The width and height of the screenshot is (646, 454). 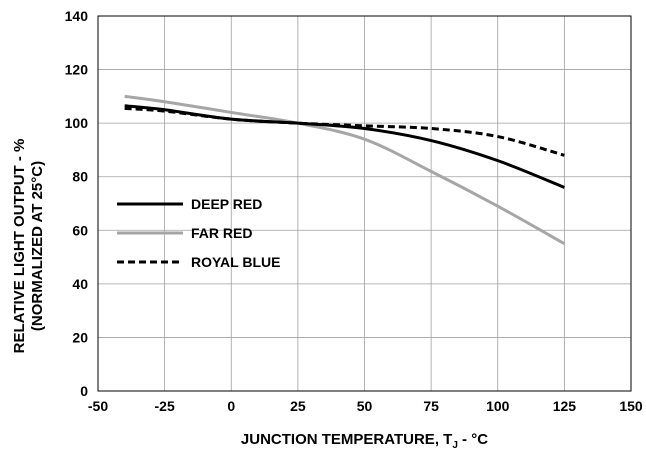 I want to click on x-tick-label: 100, so click(x=498, y=406).